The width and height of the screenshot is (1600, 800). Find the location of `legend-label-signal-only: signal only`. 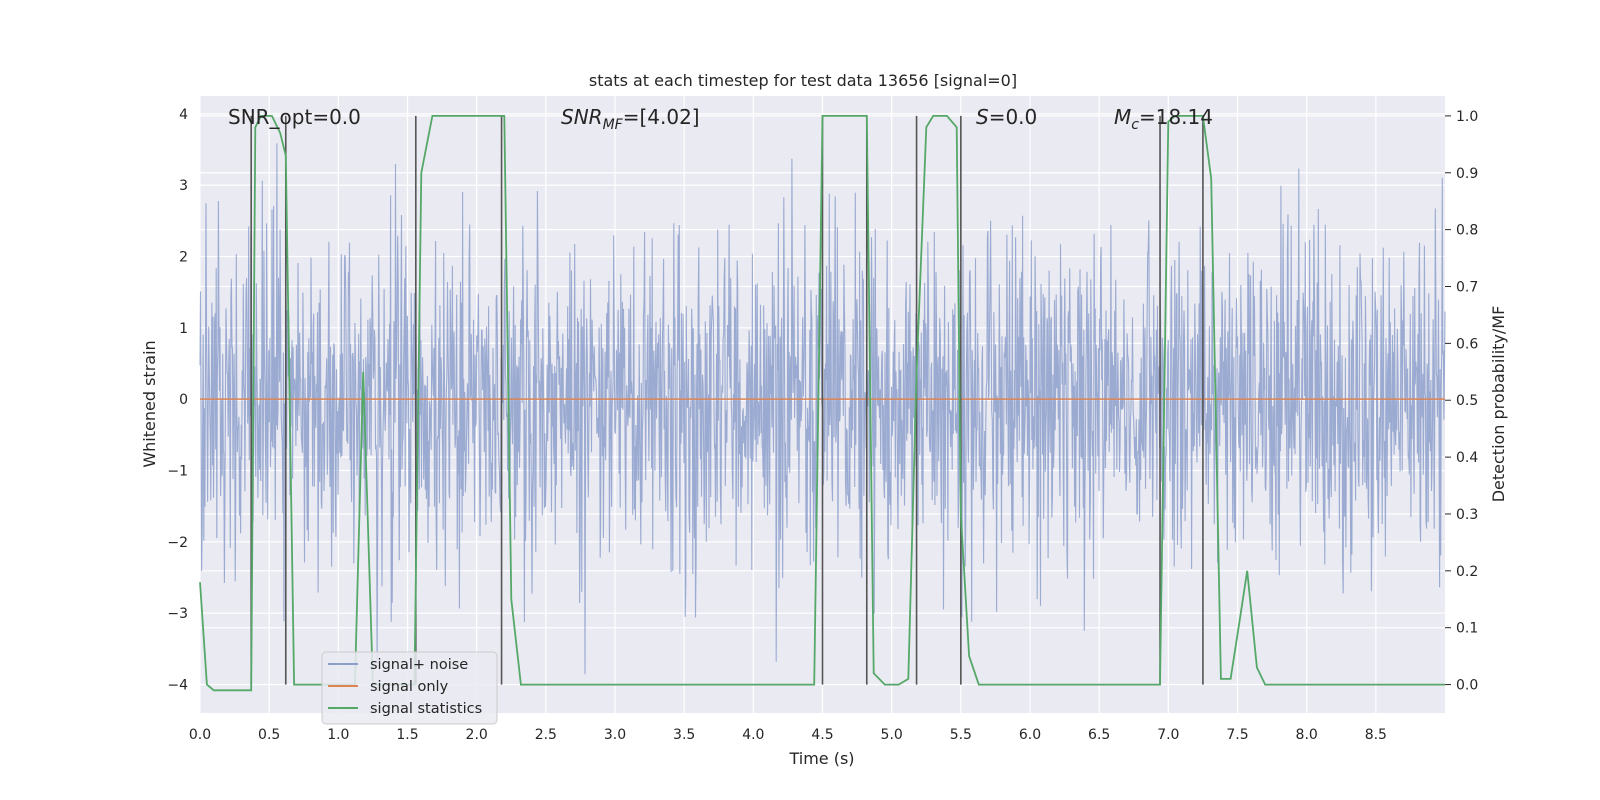

legend-label-signal-only: signal only is located at coordinates (409, 687).